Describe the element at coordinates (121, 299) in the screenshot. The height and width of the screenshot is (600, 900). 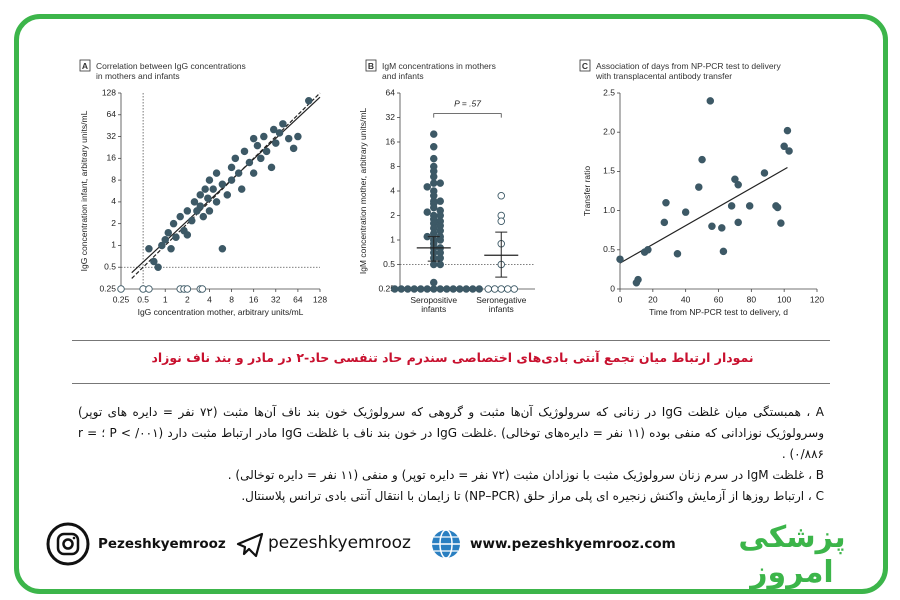
I see `x-tick-label: 0.25` at that location.